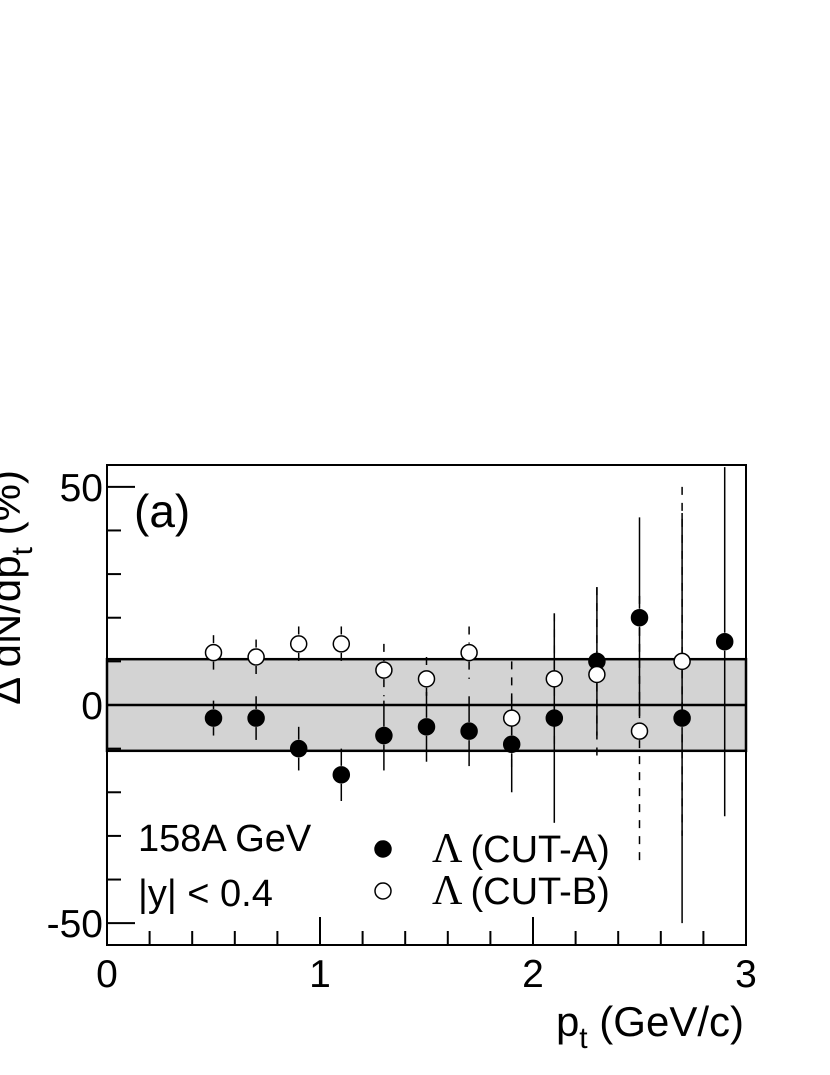 The image size is (830, 1075). I want to click on y-axis-title-unit: (%), so click(14, 508).